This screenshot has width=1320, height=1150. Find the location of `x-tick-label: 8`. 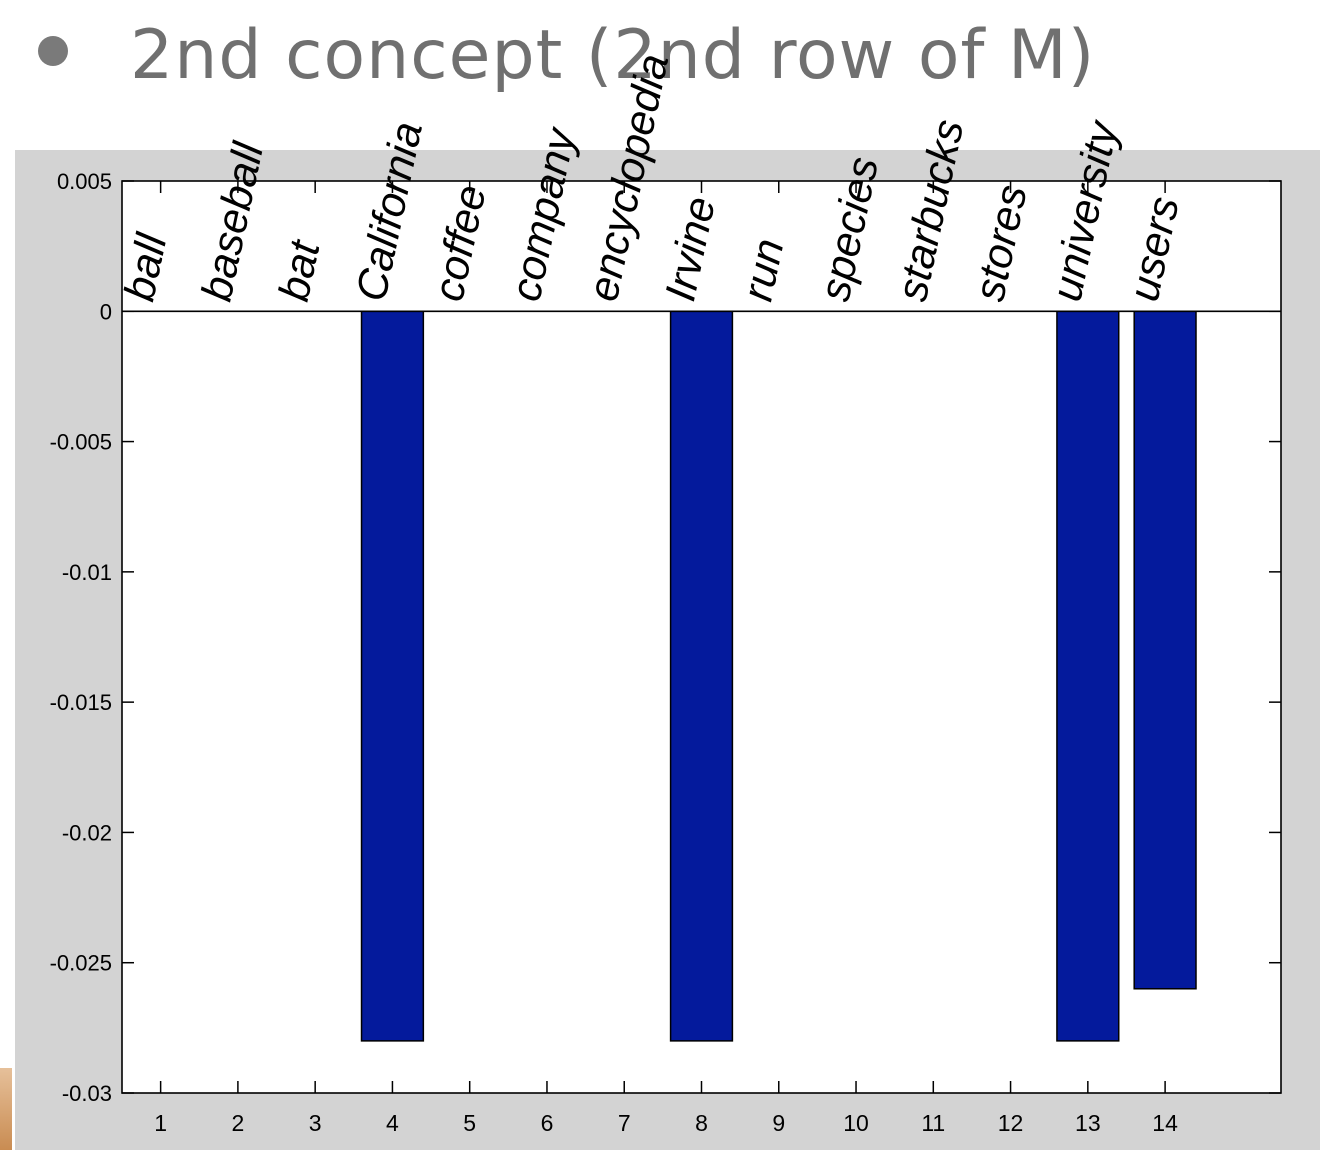

x-tick-label: 8 is located at coordinates (701, 1123).